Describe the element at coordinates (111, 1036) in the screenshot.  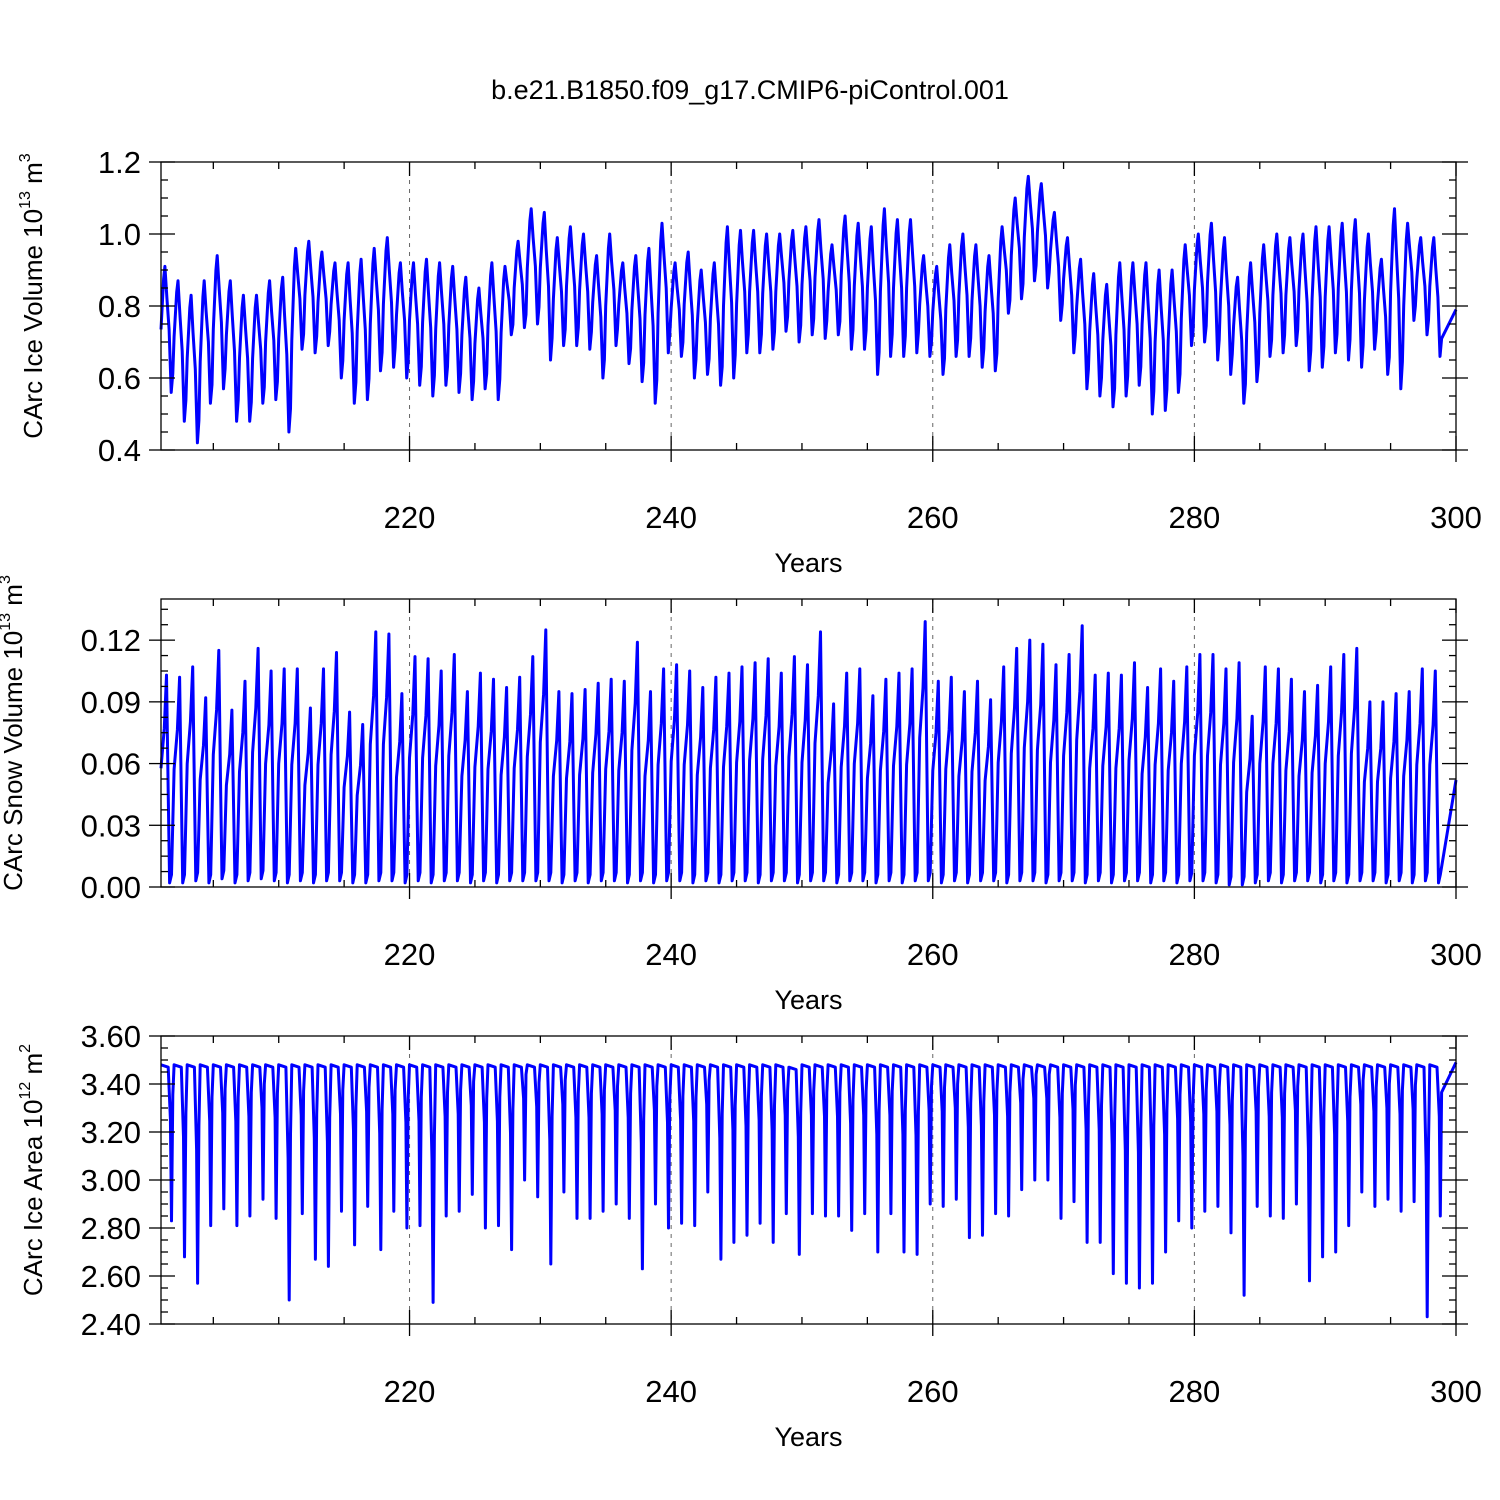
I see `y-tick-label: 3.60` at that location.